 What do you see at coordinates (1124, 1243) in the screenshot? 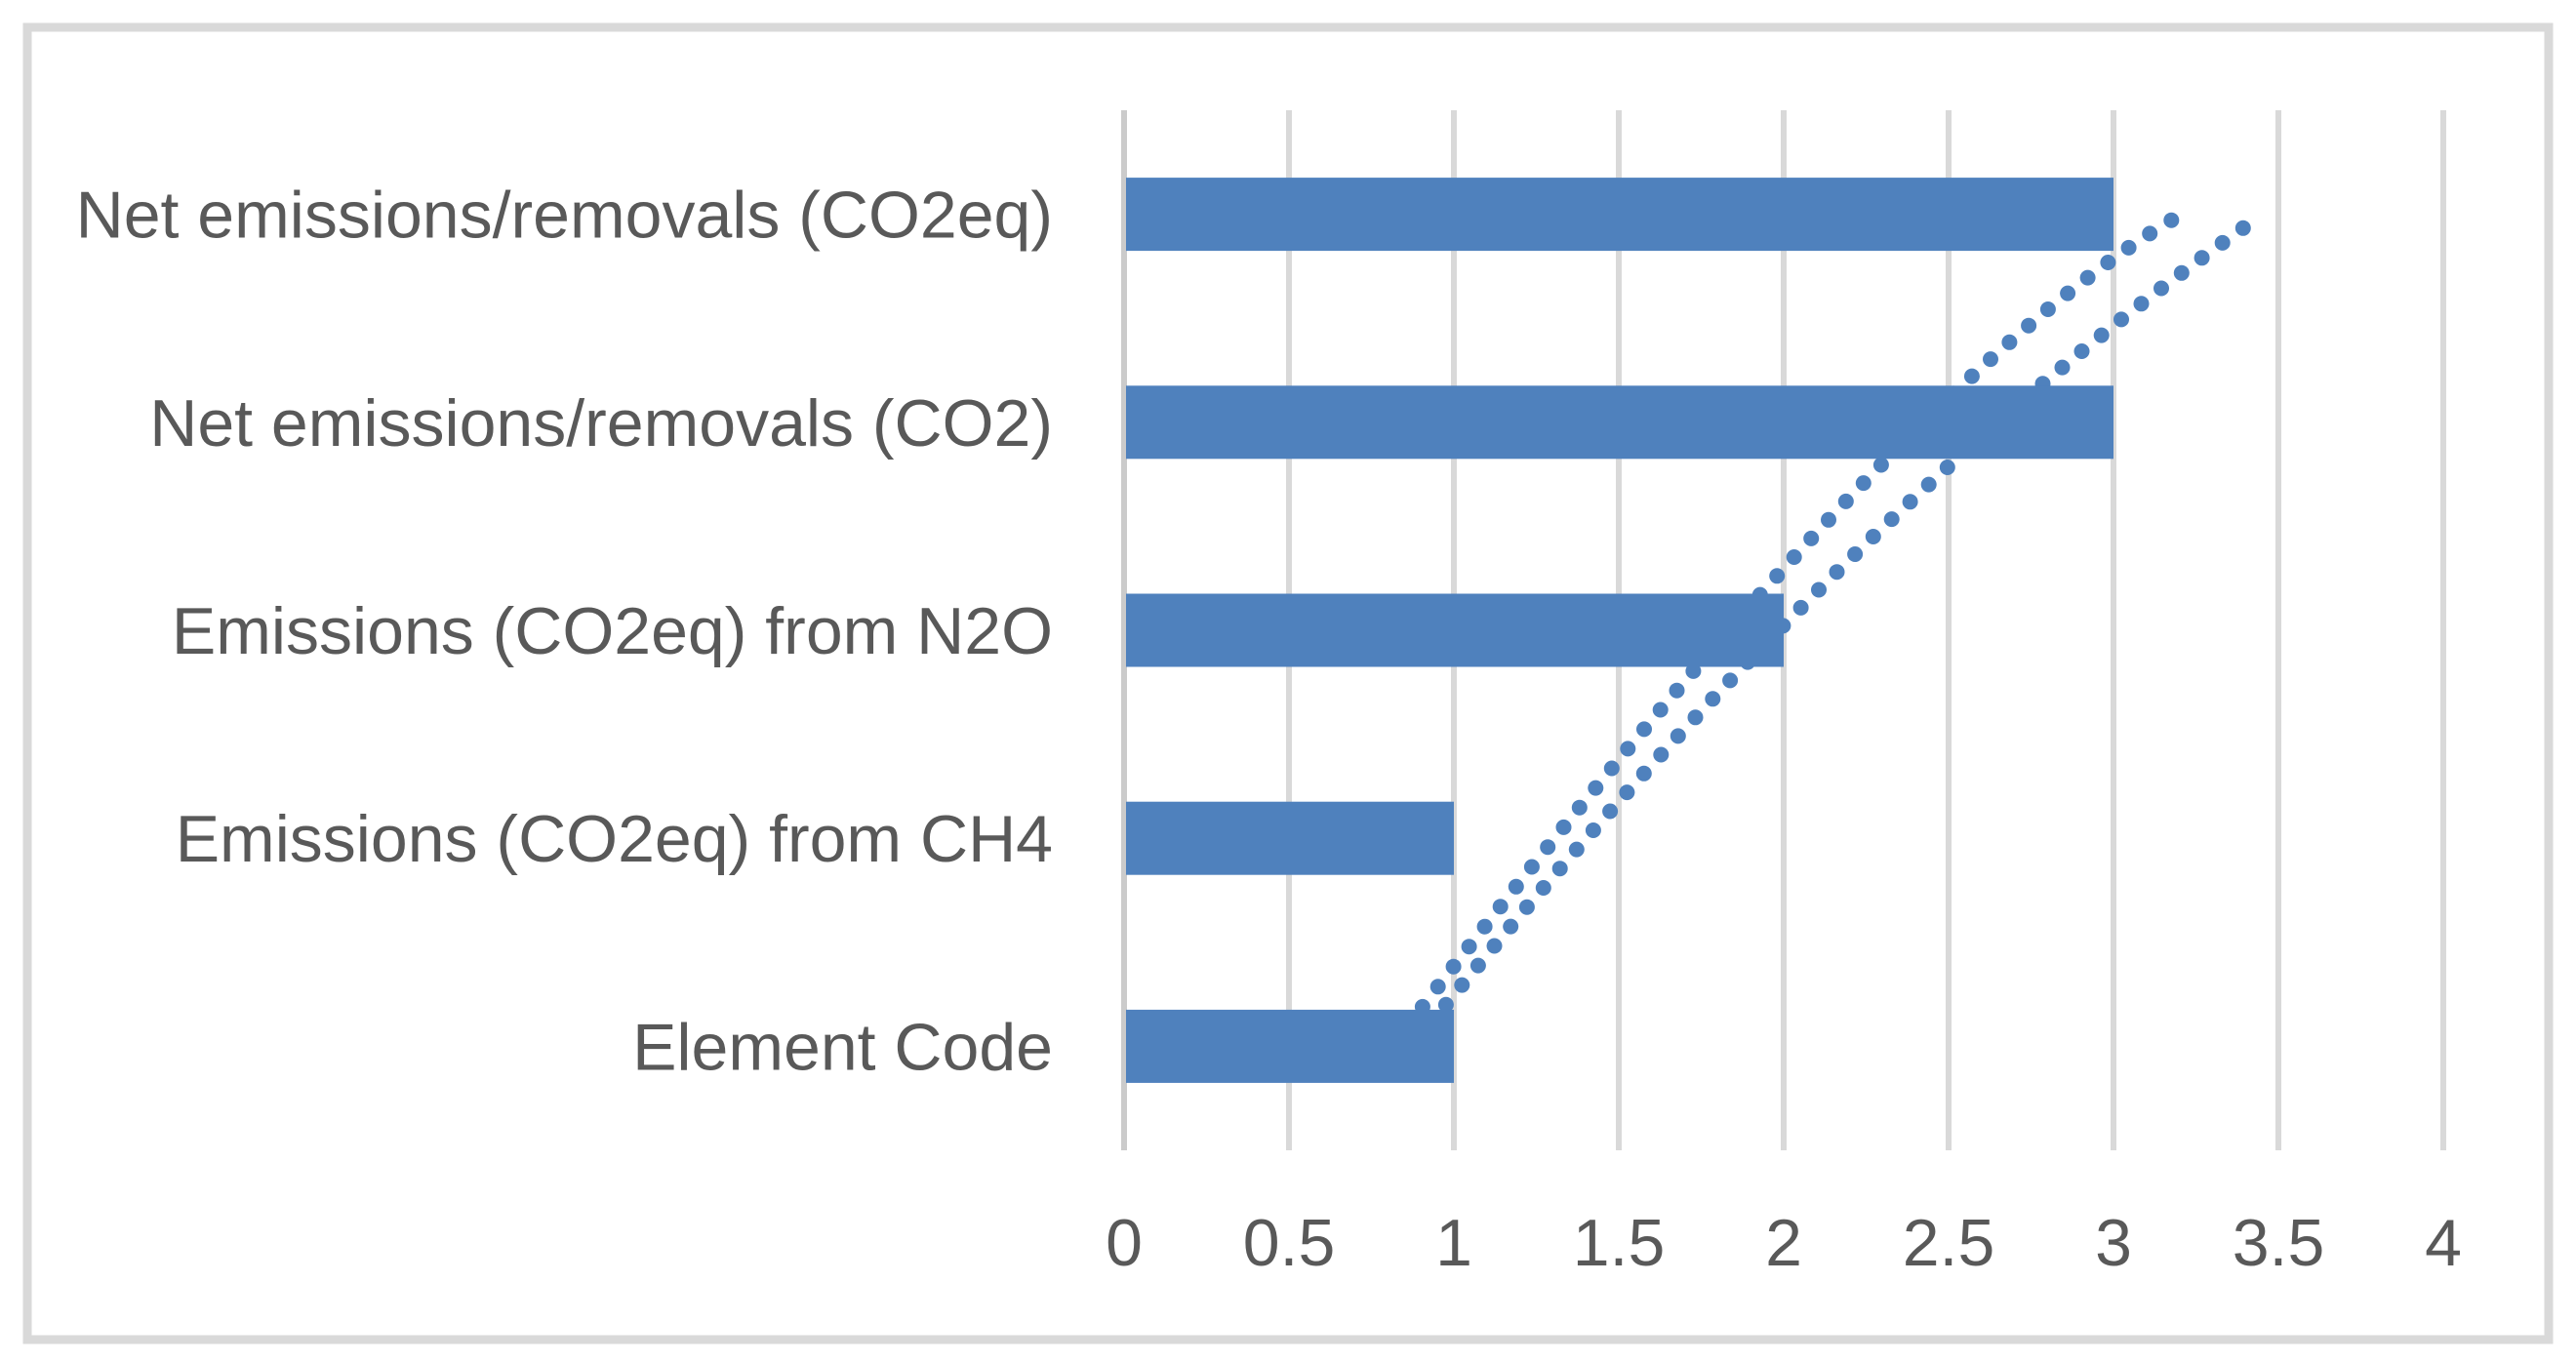
I see `x-tick-label-0: 0` at bounding box center [1124, 1243].